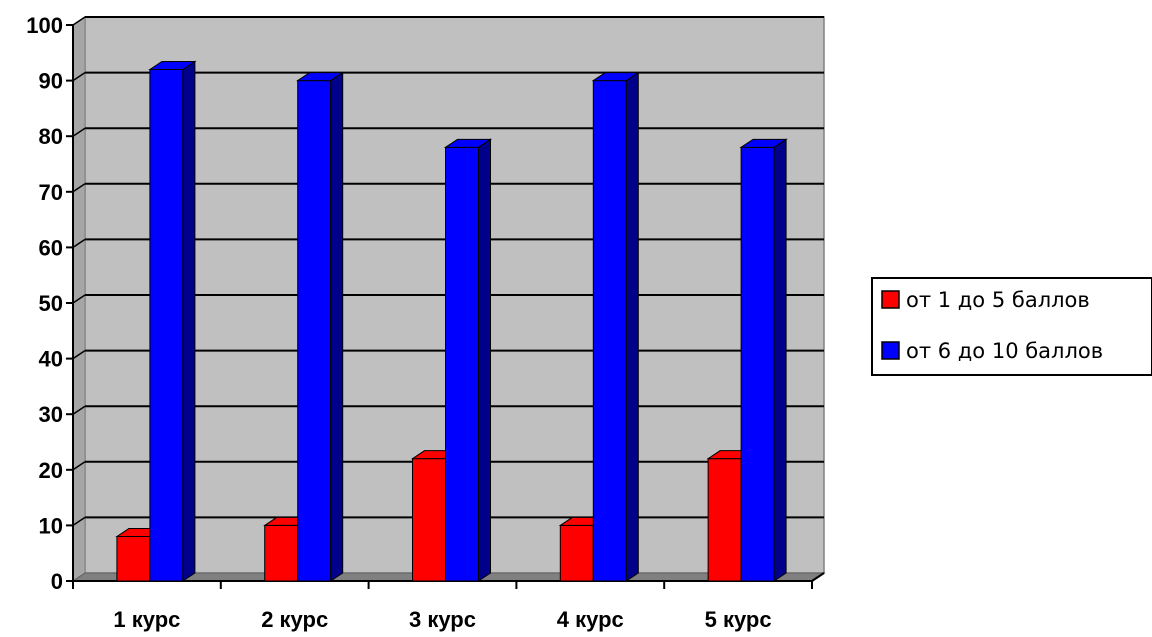 This screenshot has height=637, width=1152. What do you see at coordinates (51, 414) in the screenshot?
I see `y-tick-label: 30` at bounding box center [51, 414].